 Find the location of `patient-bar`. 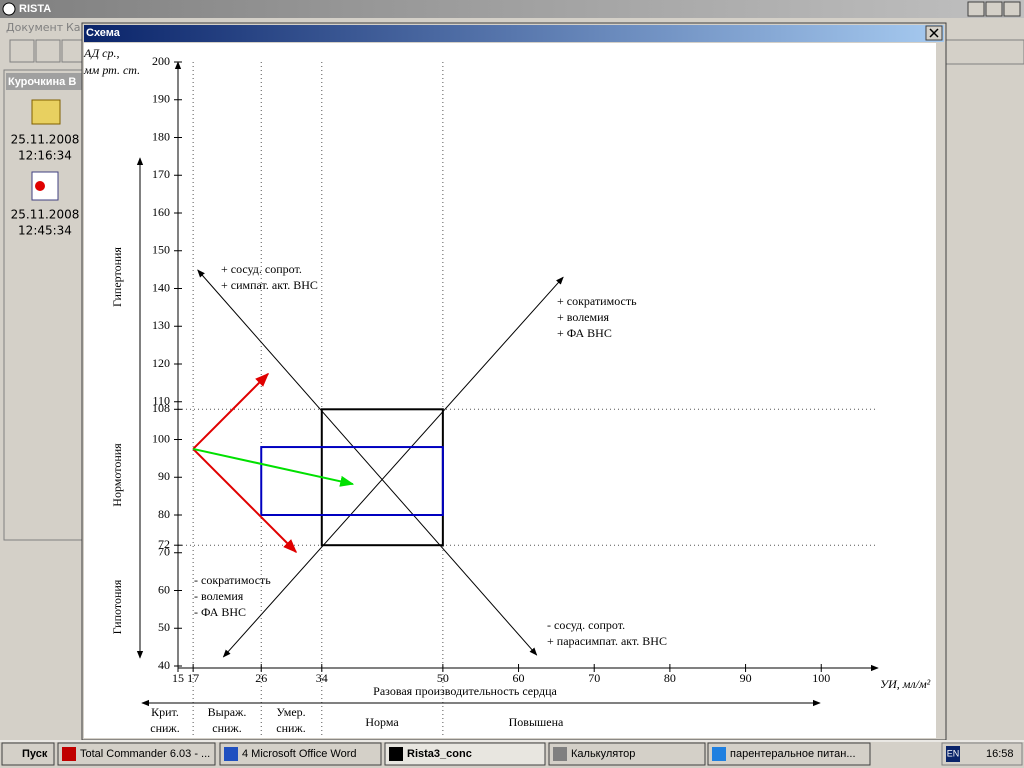

patient-bar is located at coordinates (44, 81).